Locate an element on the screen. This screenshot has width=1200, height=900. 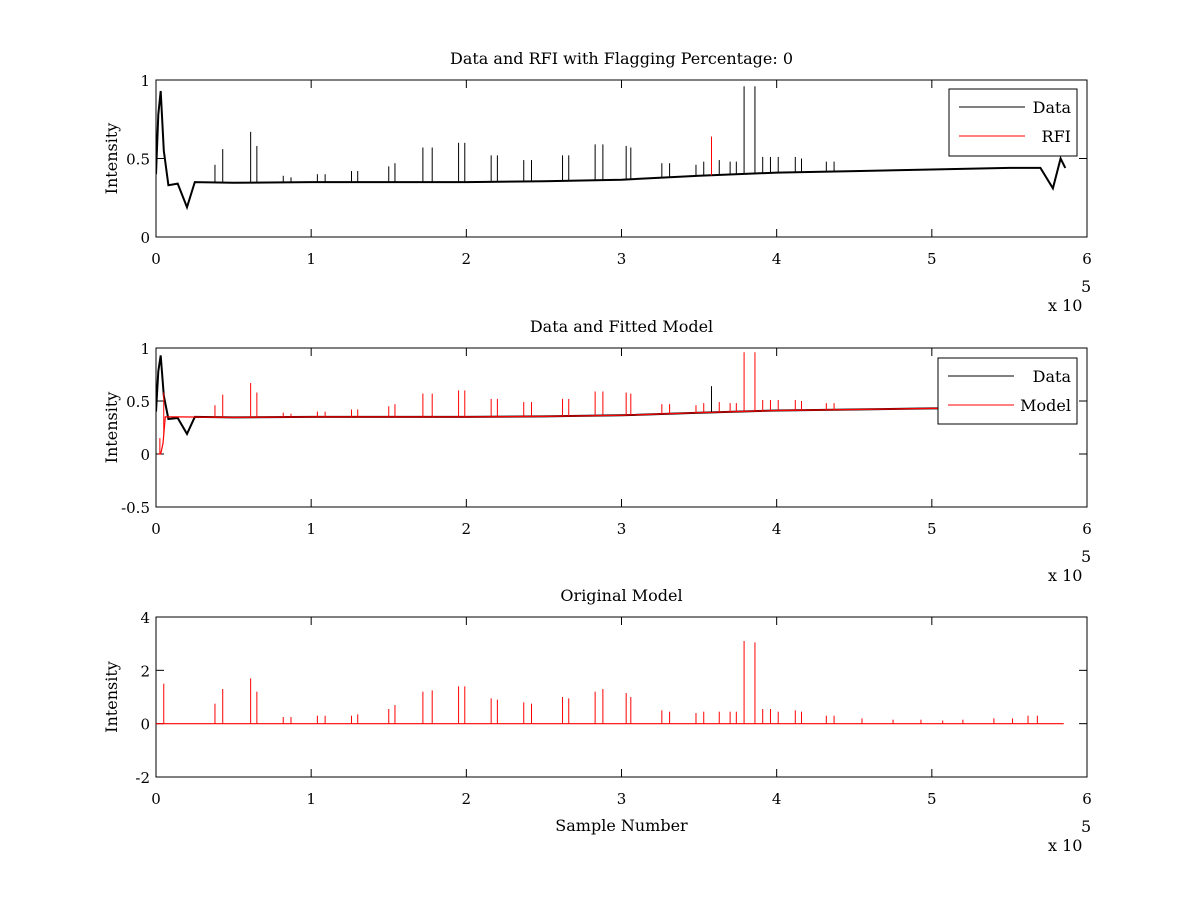
y-tick-label: 4 is located at coordinates (145, 618).